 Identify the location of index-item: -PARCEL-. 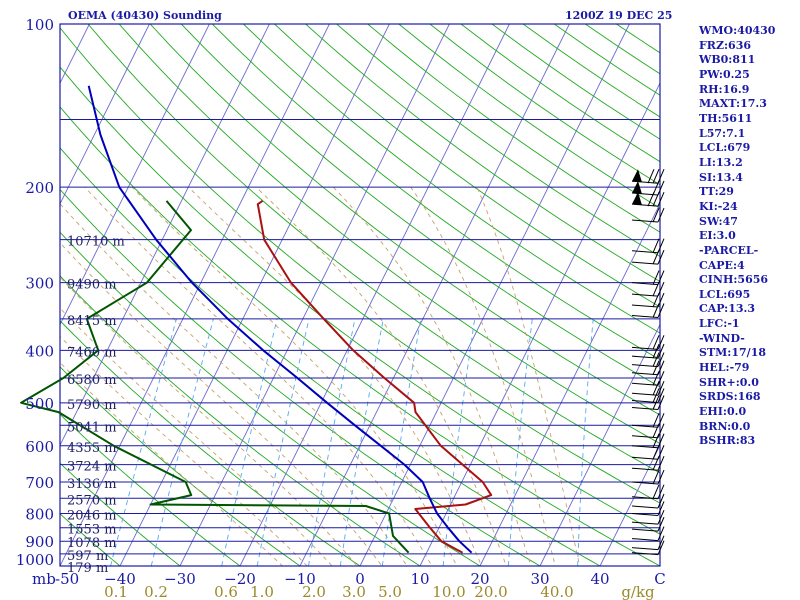
(729, 250).